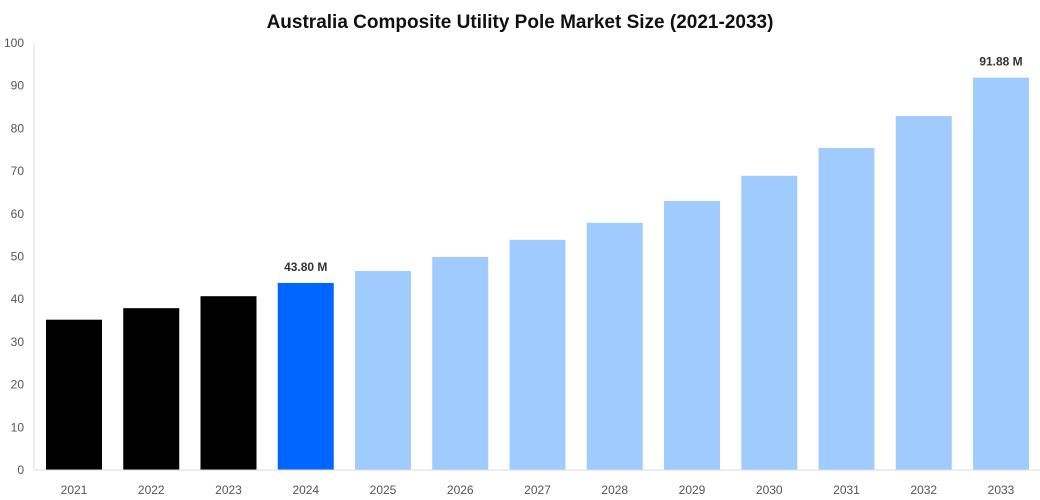 The width and height of the screenshot is (1040, 500). What do you see at coordinates (18, 86) in the screenshot?
I see `y-tick-label: 90` at bounding box center [18, 86].